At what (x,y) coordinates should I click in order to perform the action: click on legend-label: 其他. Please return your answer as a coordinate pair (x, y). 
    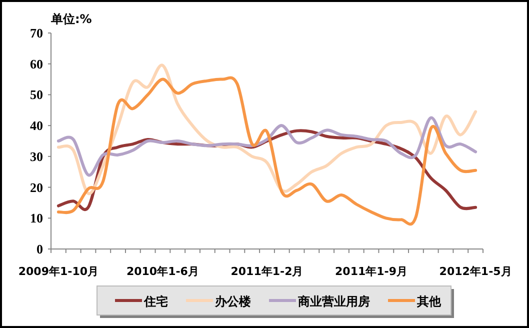
    Looking at the image, I should click on (429, 301).